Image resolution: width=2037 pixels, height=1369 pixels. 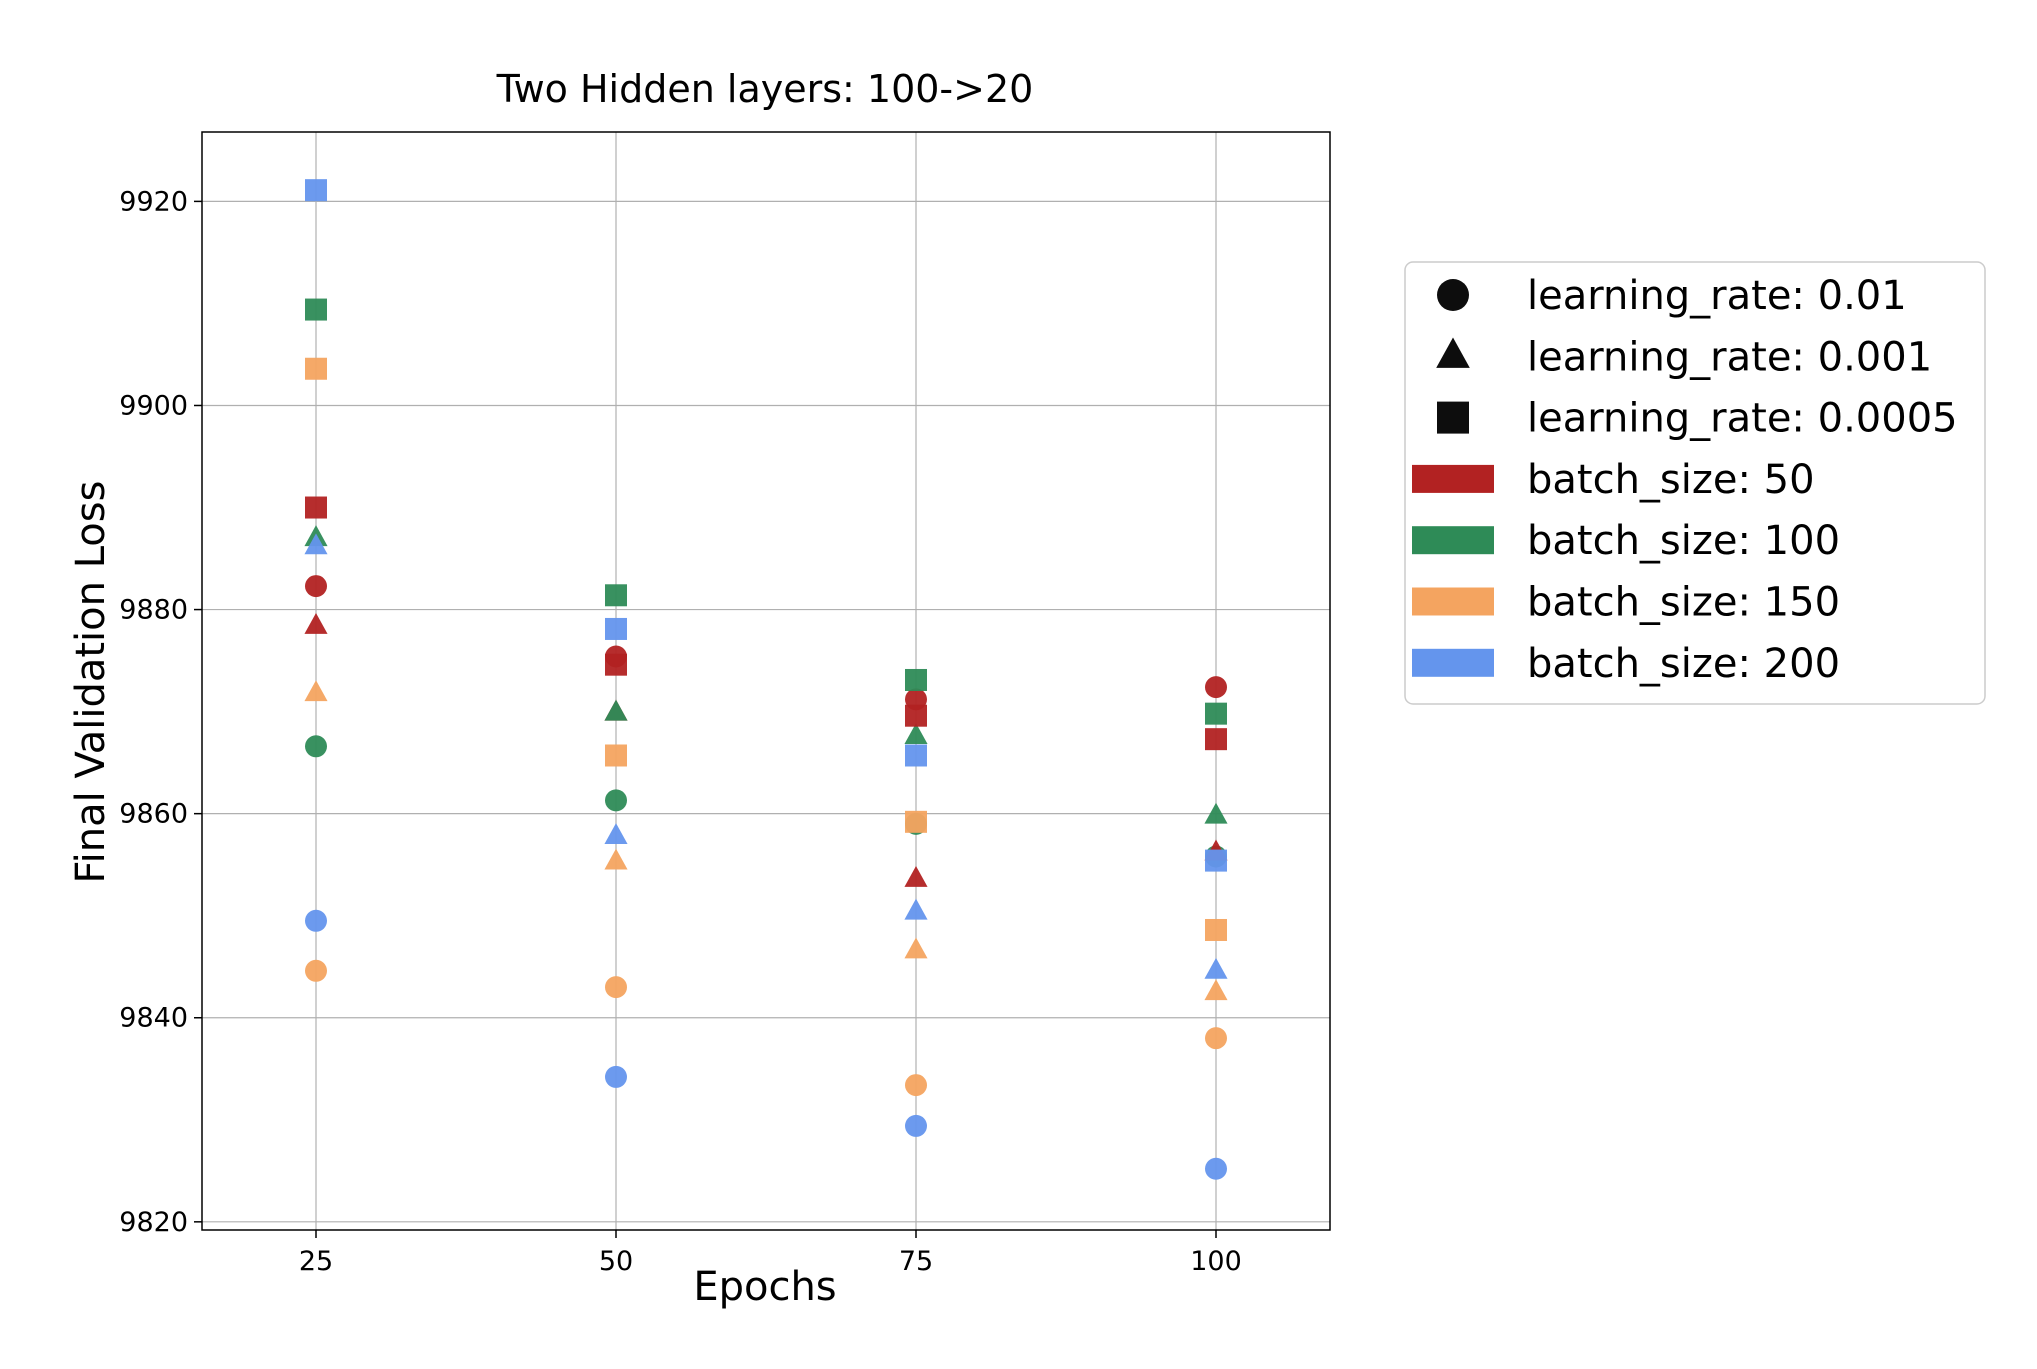 What do you see at coordinates (1683, 664) in the screenshot?
I see `legend-label: batch_size: 200` at bounding box center [1683, 664].